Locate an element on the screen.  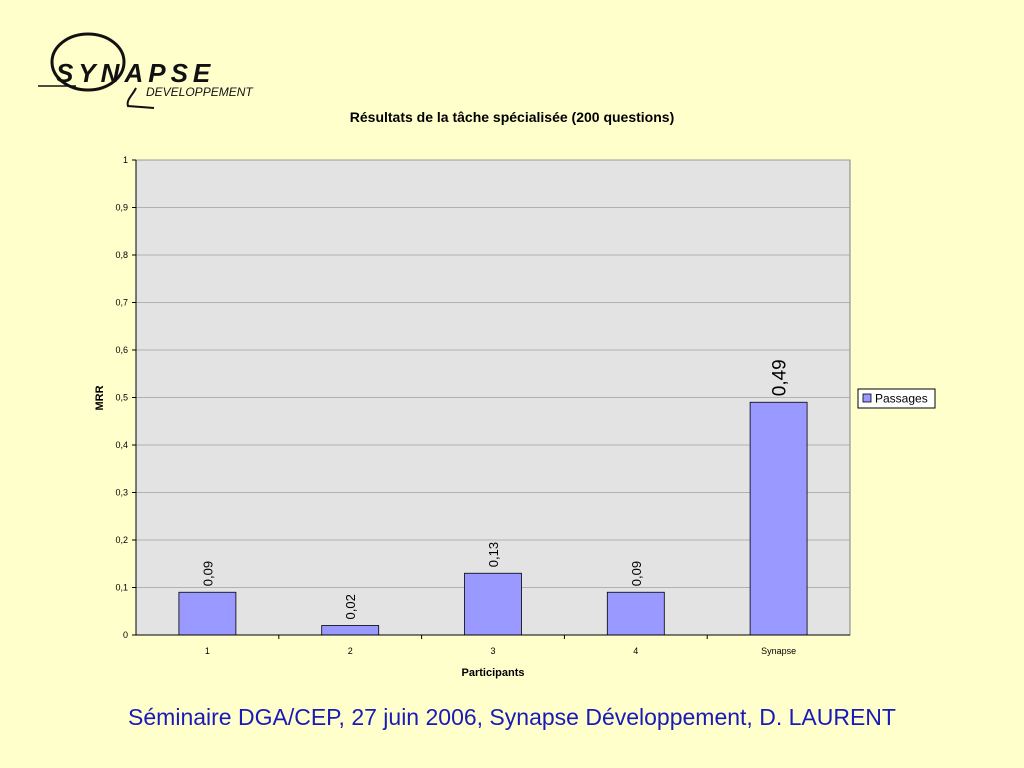
x-tick-label: 4 is located at coordinates (635, 651).